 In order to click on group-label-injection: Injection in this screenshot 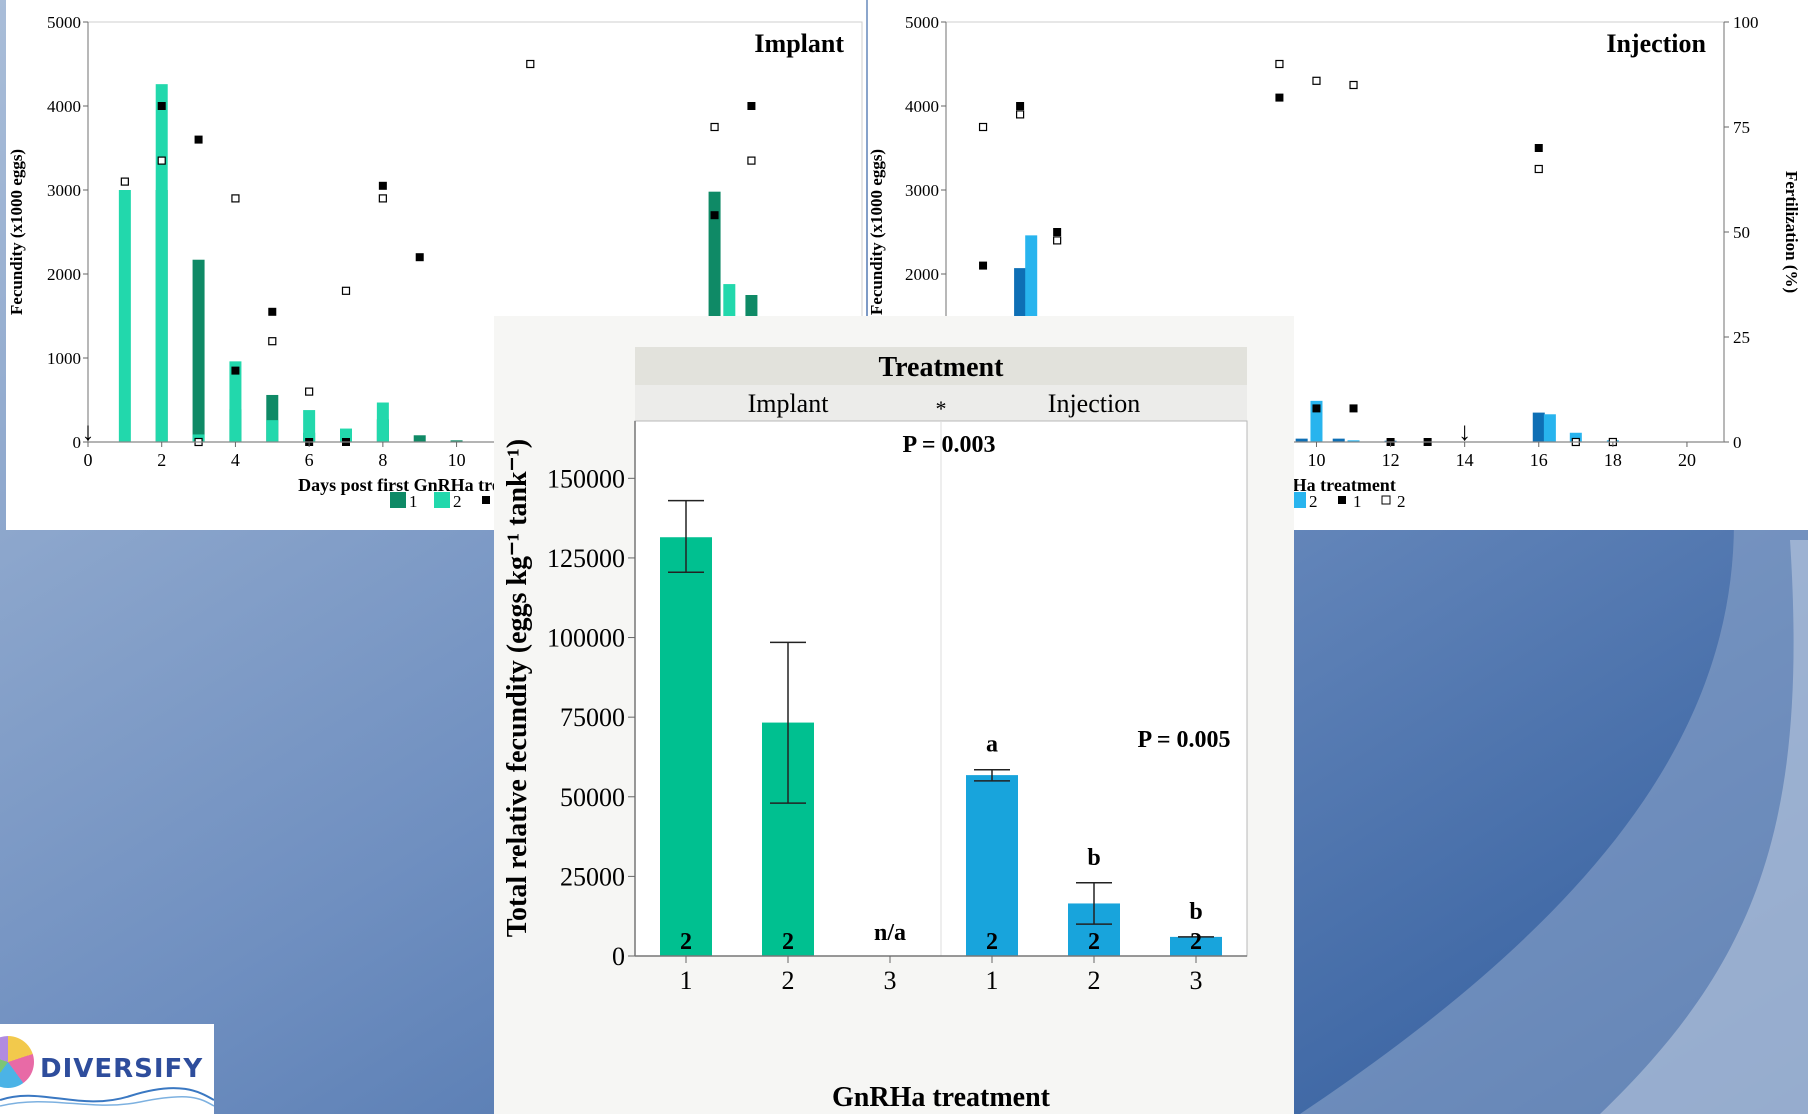, I will do `click(1094, 403)`.